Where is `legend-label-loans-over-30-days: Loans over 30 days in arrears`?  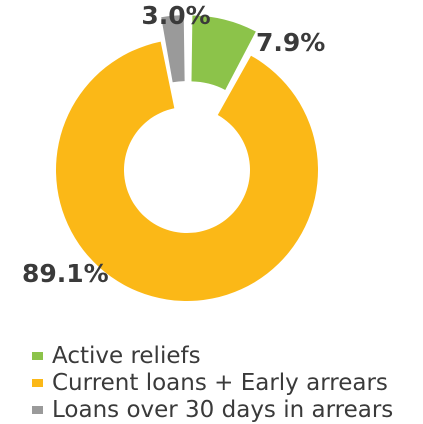
legend-label-loans-over-30-days: Loans over 30 days in arrears is located at coordinates (223, 409).